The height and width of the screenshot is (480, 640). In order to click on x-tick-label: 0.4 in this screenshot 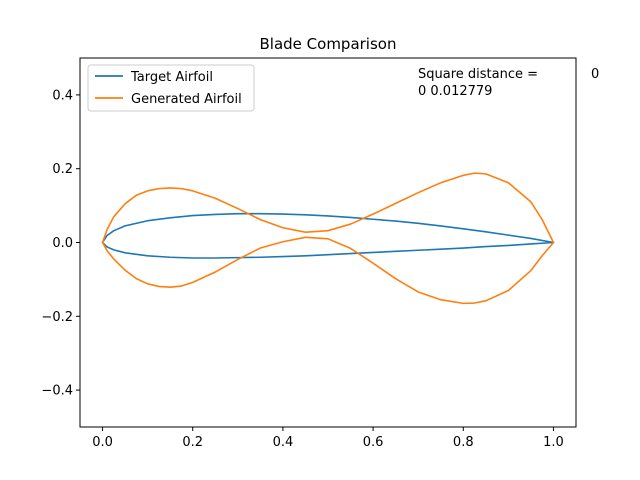, I will do `click(283, 442)`.